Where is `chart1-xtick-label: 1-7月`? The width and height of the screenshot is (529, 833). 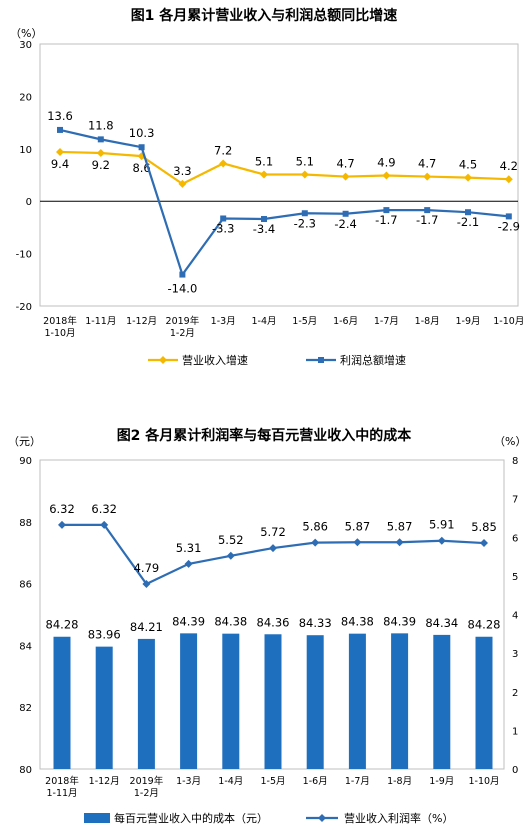 chart1-xtick-label: 1-7月 is located at coordinates (386, 321).